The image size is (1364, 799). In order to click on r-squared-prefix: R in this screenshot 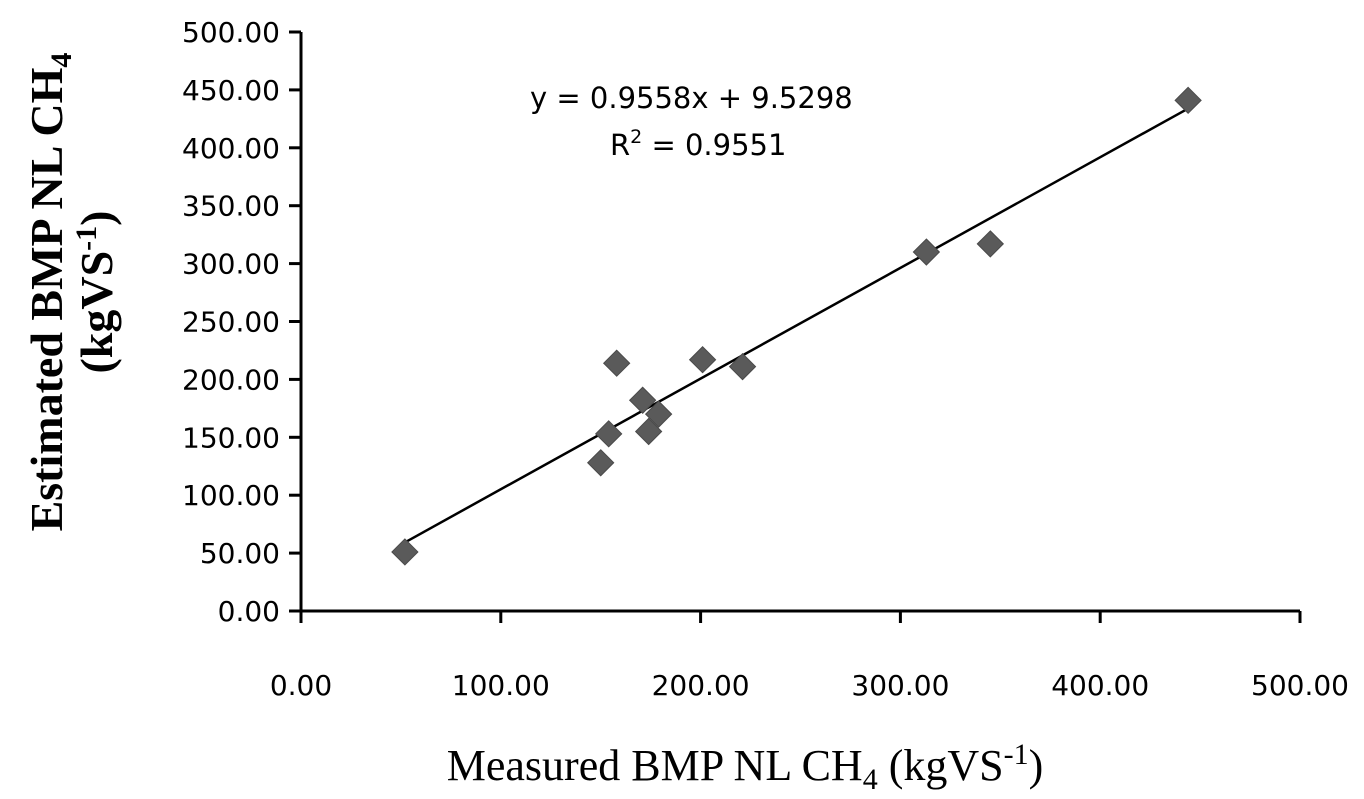, I will do `click(620, 145)`.